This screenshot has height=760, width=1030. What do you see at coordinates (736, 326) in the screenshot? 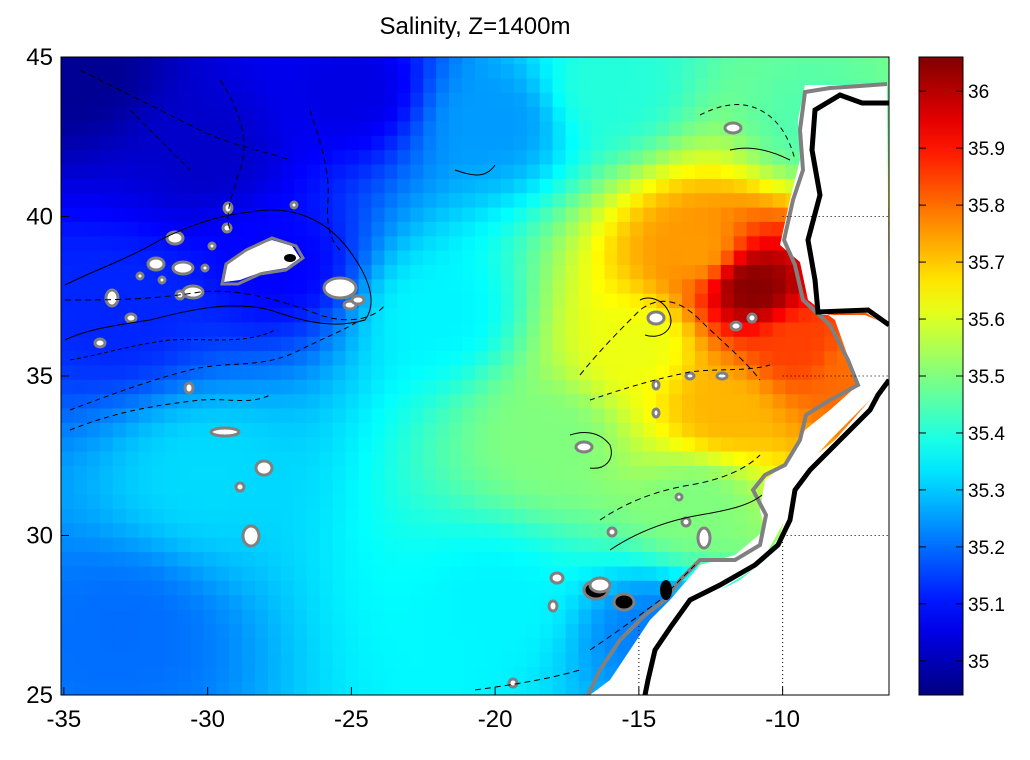
I see `island-contour` at bounding box center [736, 326].